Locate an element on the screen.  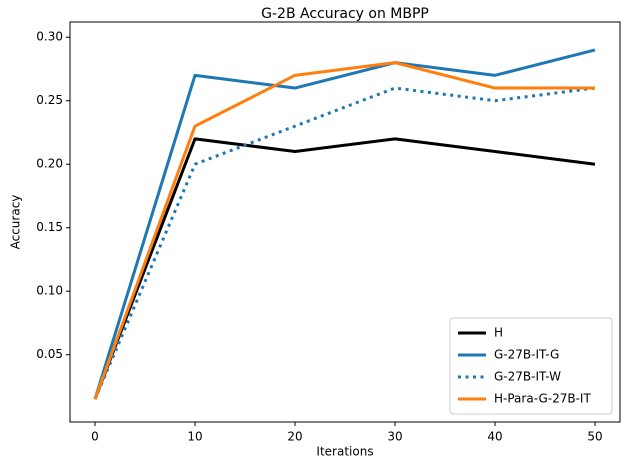
x-tick-label: 10 is located at coordinates (194, 437).